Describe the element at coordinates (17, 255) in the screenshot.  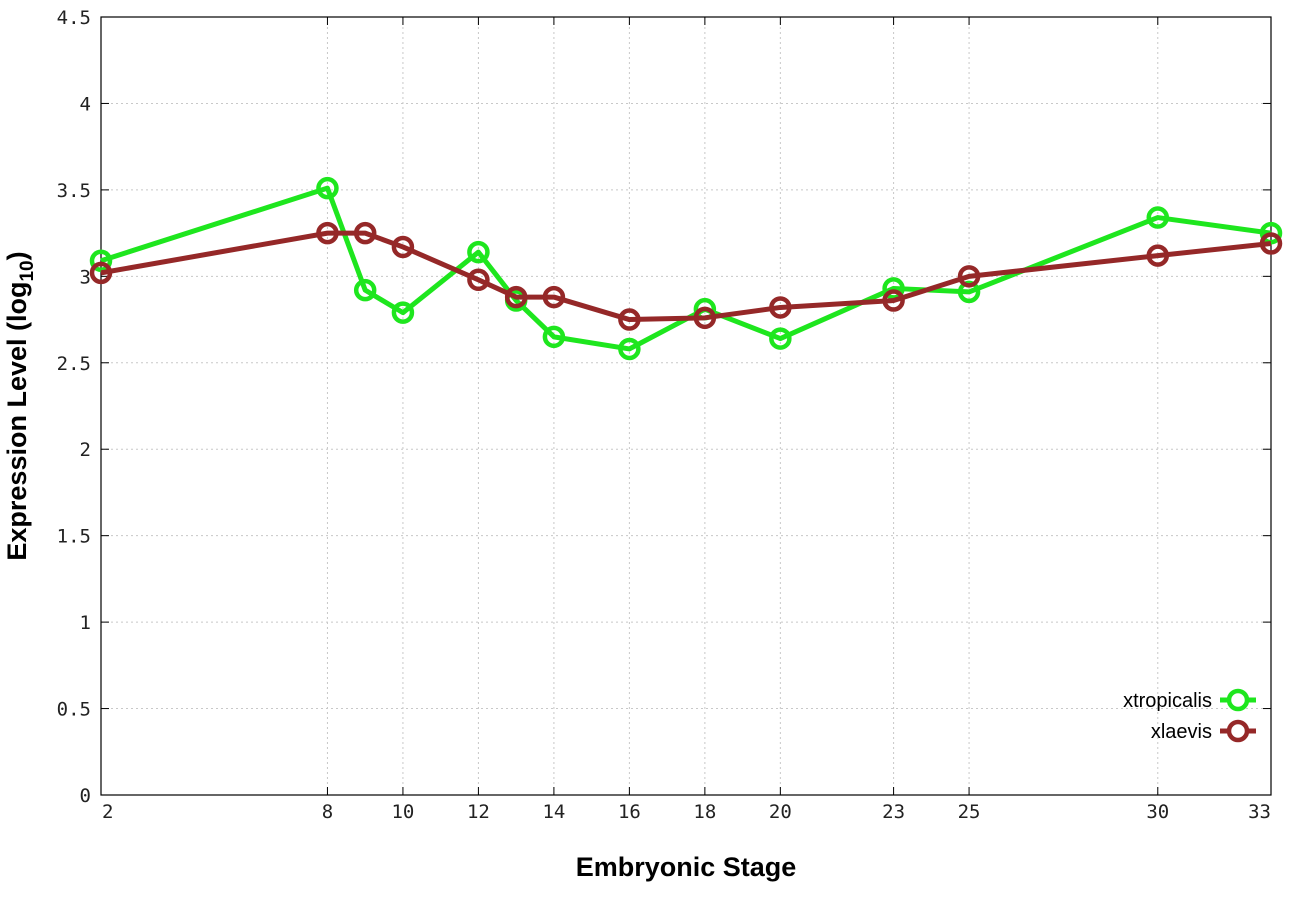
I see `y-axis-title-close: )` at that location.